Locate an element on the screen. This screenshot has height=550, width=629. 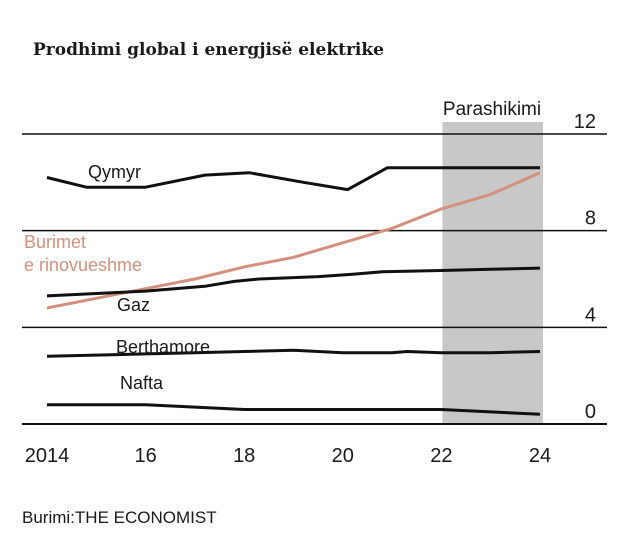
forecast-label: Parashikimi is located at coordinates (492, 109).